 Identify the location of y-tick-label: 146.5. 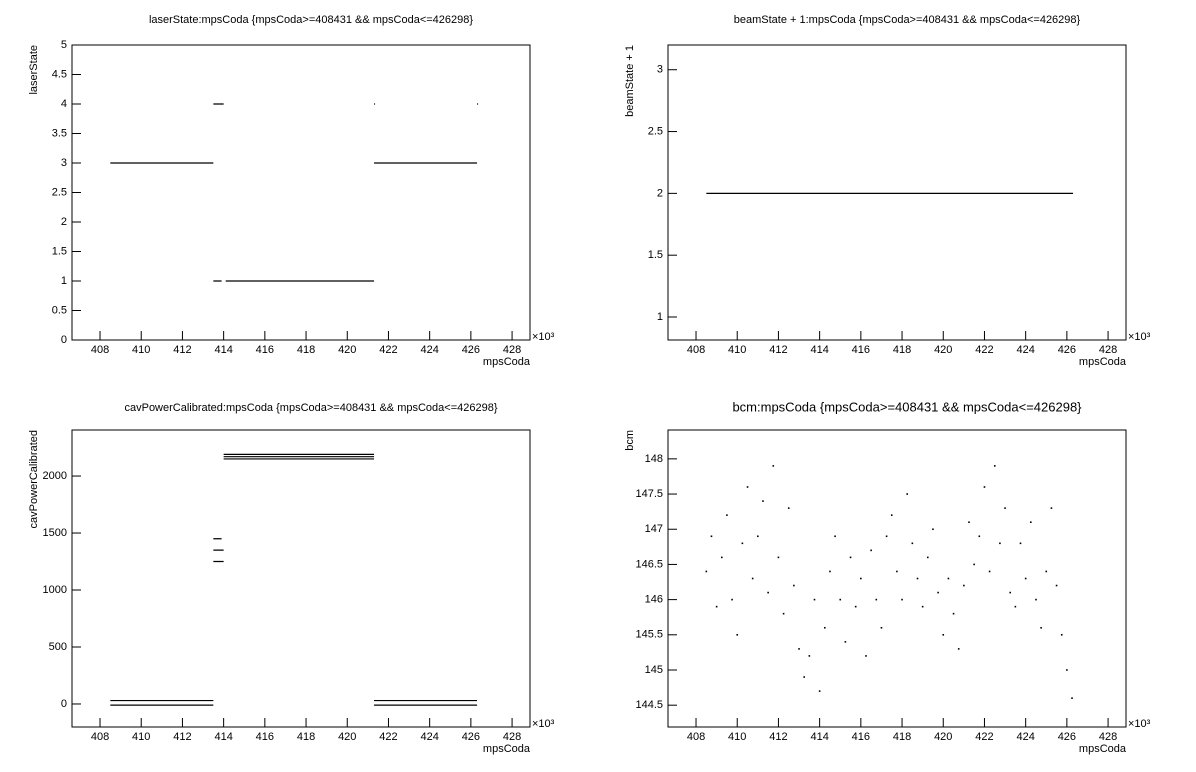
(649, 564).